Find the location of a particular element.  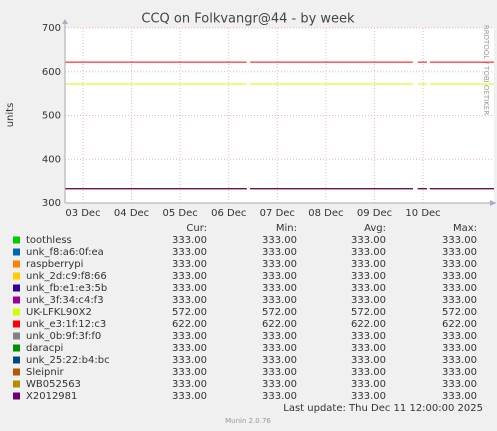

chart-title: CCQ on Folkvangr@44 - by week is located at coordinates (248, 19).